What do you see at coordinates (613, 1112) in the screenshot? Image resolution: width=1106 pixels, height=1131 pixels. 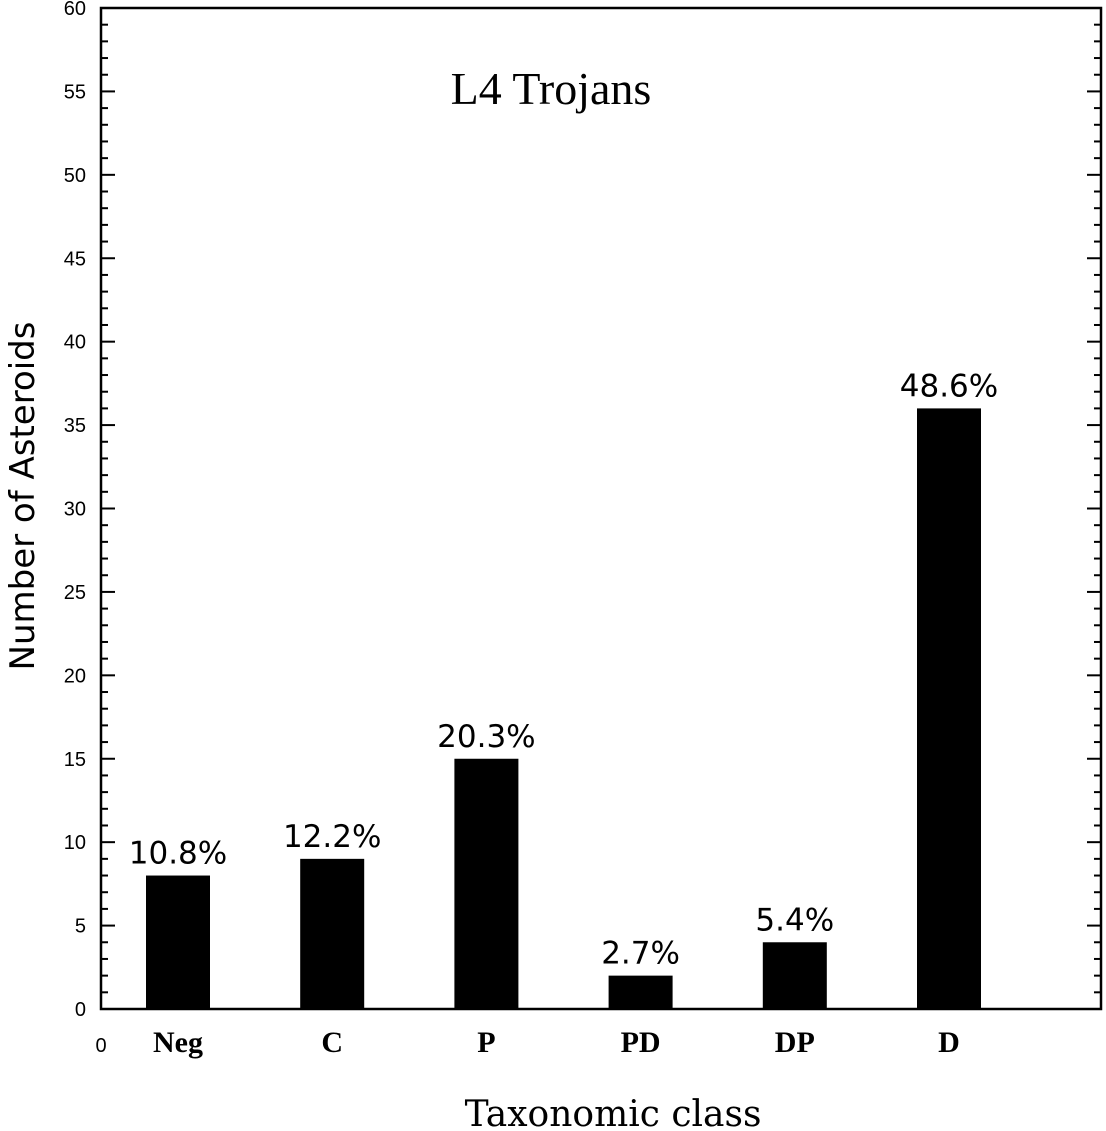 I see `x-axis-title: Taxonomic class` at bounding box center [613, 1112].